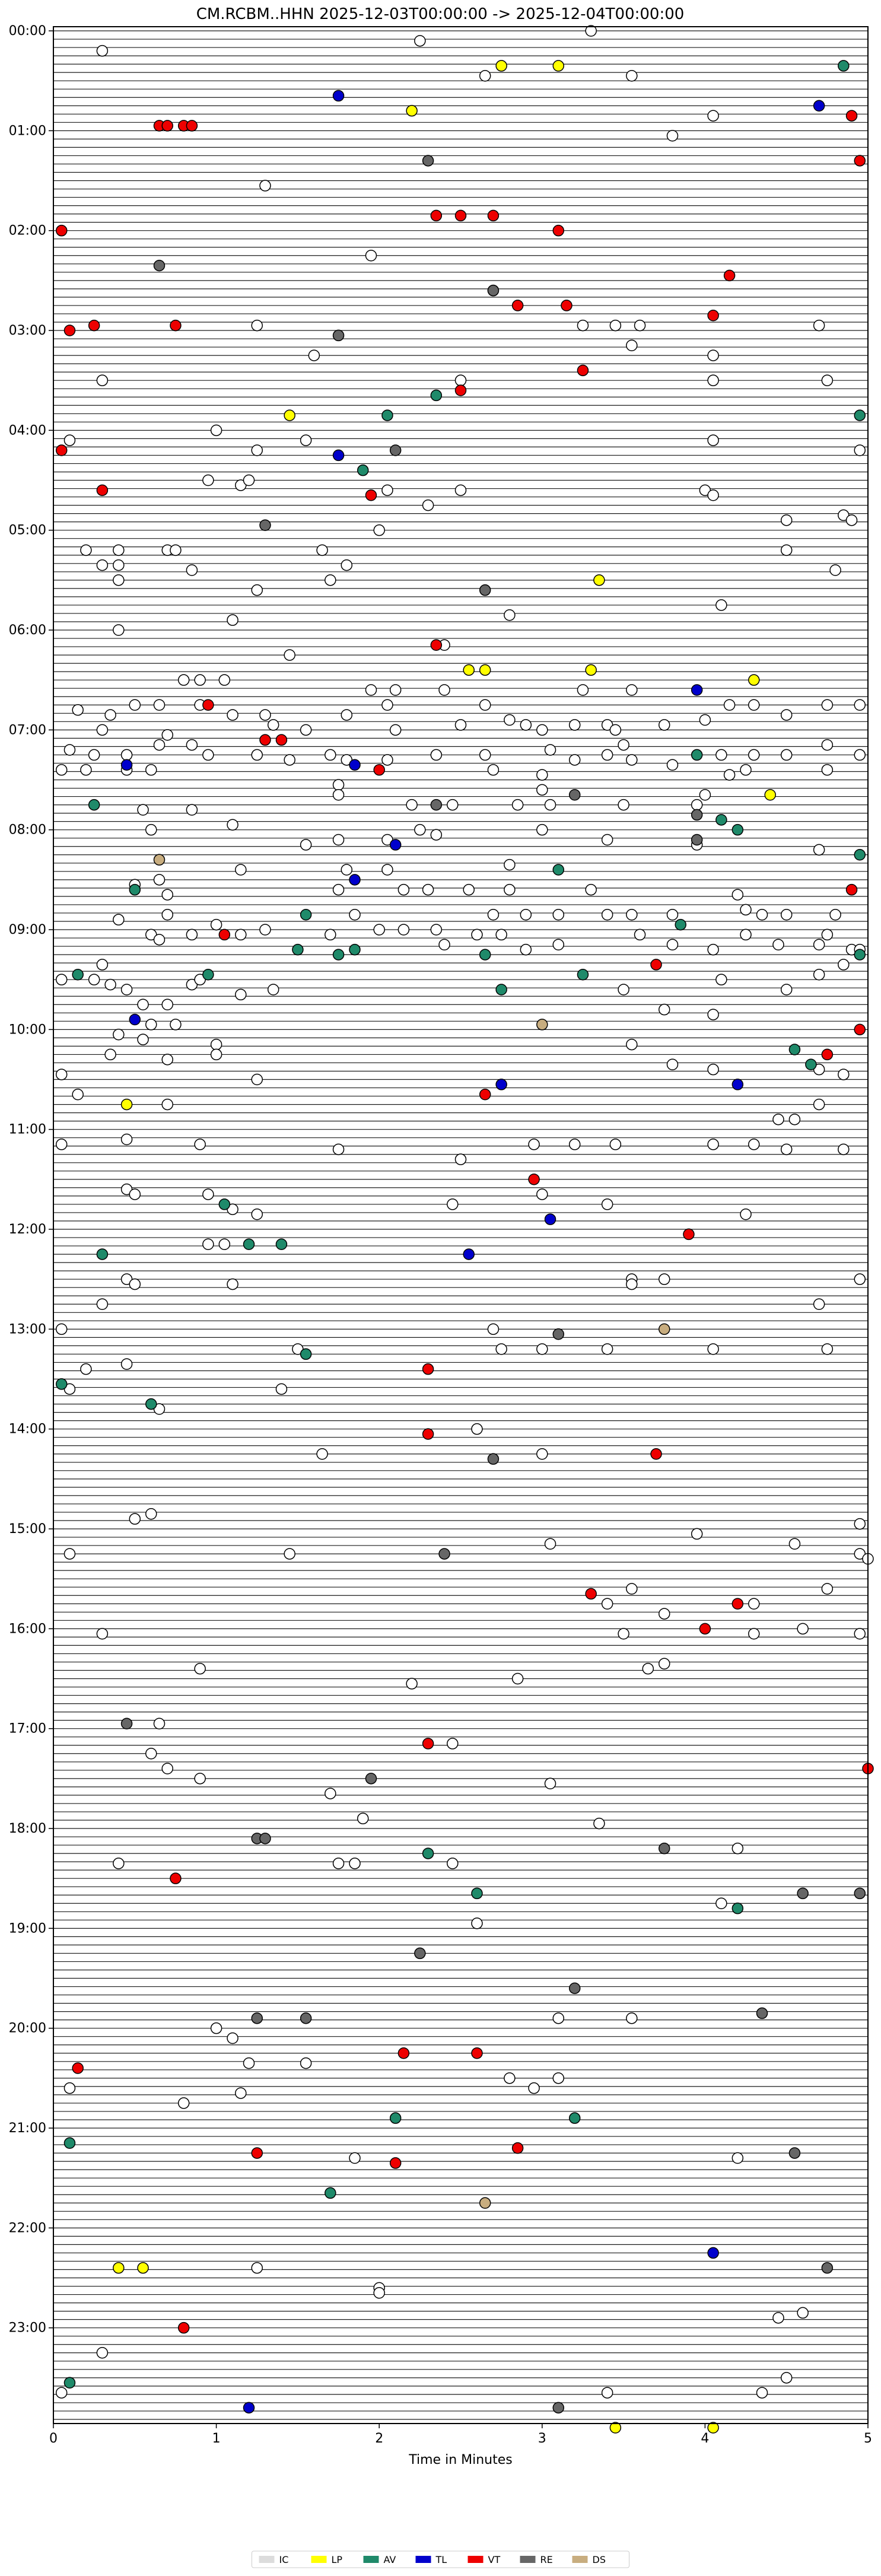 The width and height of the screenshot is (881, 2576). Describe the element at coordinates (542, 2438) in the screenshot. I see `x-tick-label: 3` at that location.